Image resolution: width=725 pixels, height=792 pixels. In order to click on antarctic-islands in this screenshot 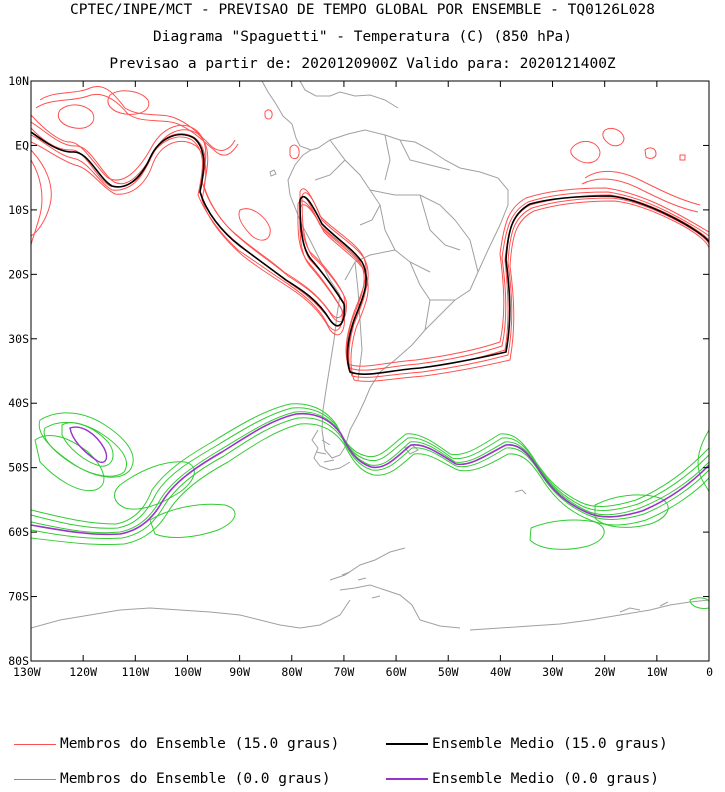, I will do `click(505, 592)`.